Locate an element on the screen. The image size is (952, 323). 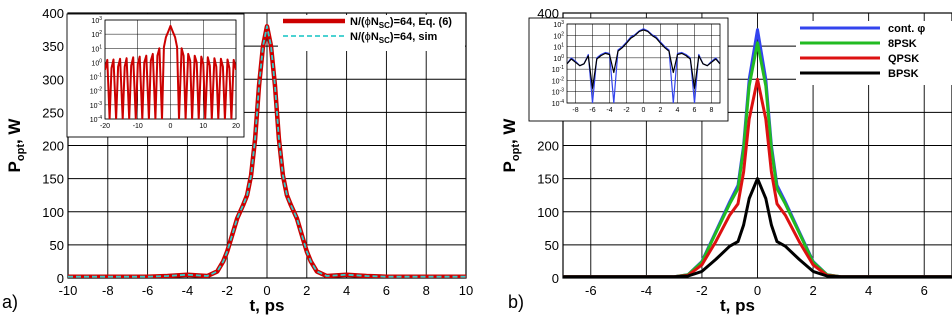
inset-x-tick-label: -6 is located at coordinates (592, 110).